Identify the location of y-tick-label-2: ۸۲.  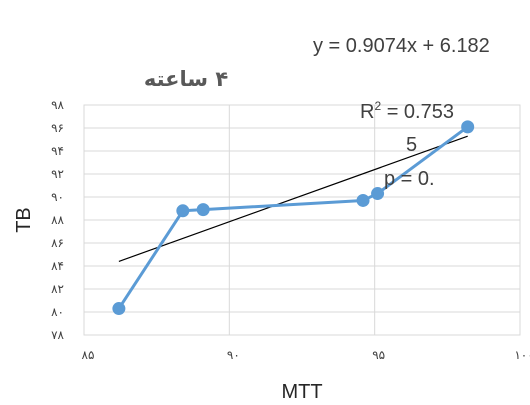
(57, 289).